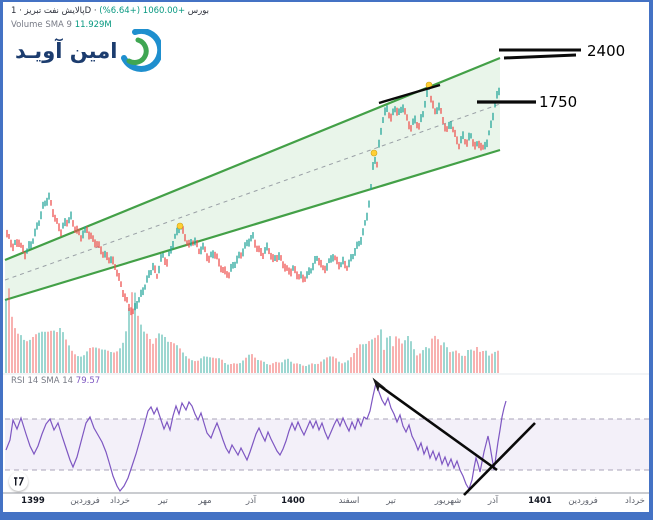  What do you see at coordinates (455, 438) in the screenshot?
I see `rsi-trendlines` at bounding box center [455, 438].